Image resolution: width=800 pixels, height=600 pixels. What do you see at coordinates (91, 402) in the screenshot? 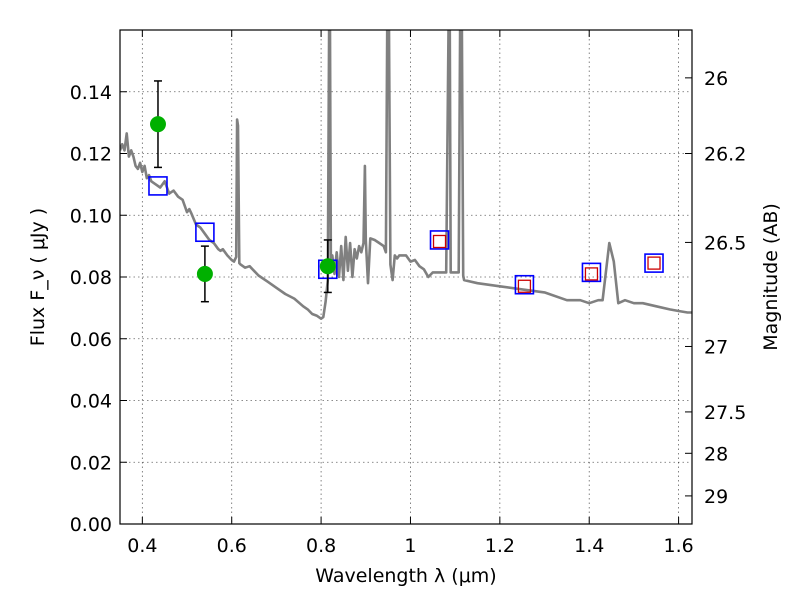
I see `y-tick-label: 0.04` at bounding box center [91, 402].